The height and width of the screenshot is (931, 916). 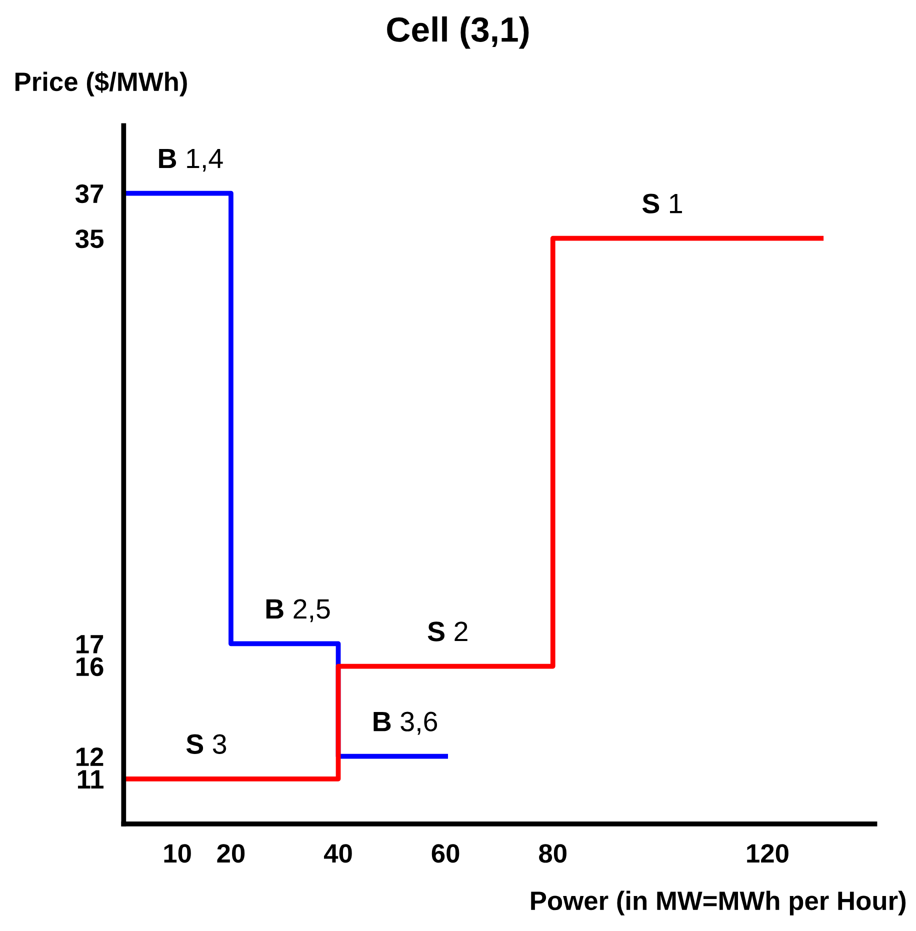 What do you see at coordinates (298, 610) in the screenshot?
I see `annotation: B 2,5` at bounding box center [298, 610].